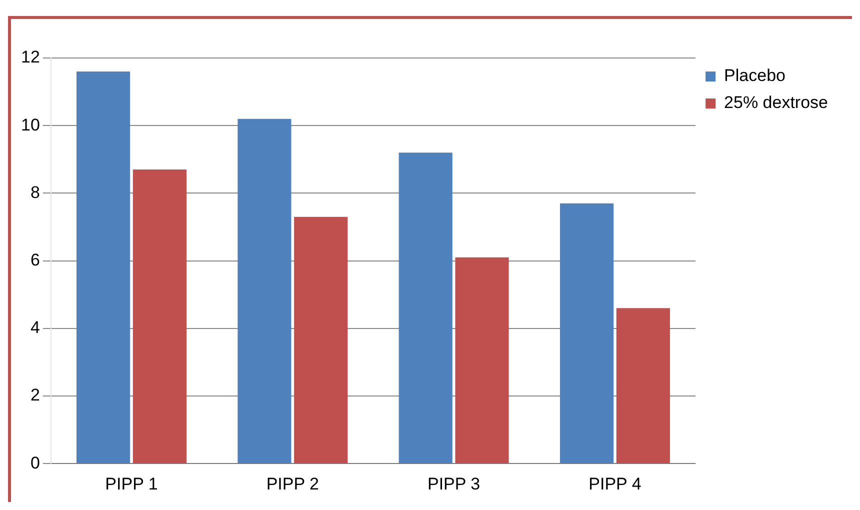  What do you see at coordinates (776, 102) in the screenshot?
I see `legend-label: 25% dextrose` at bounding box center [776, 102].